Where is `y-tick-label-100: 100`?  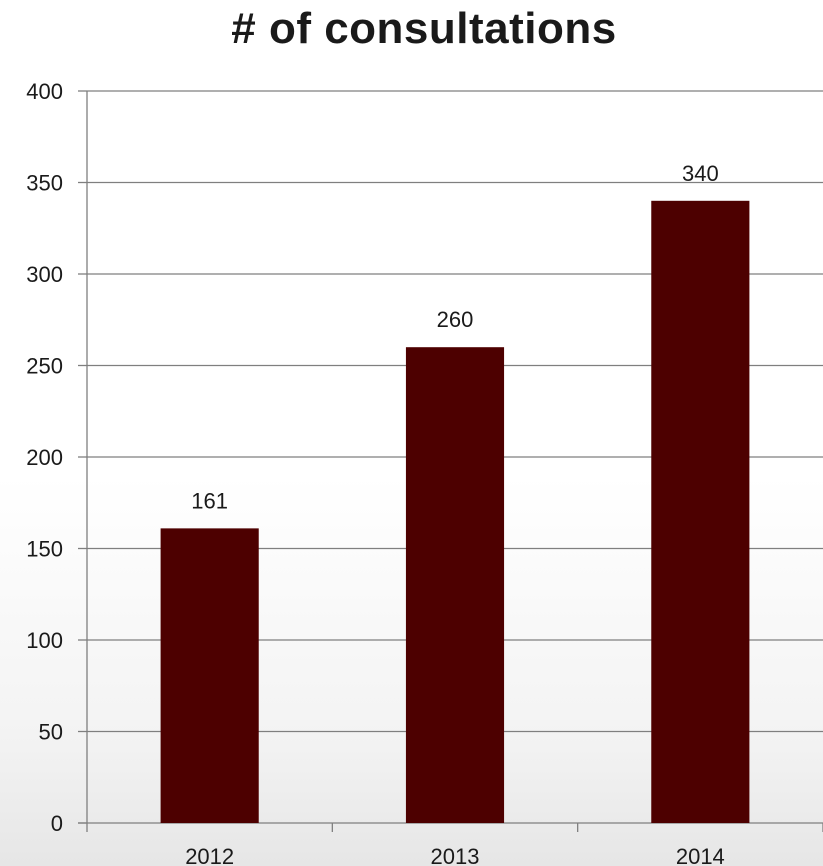
y-tick-label-100: 100 is located at coordinates (44, 640).